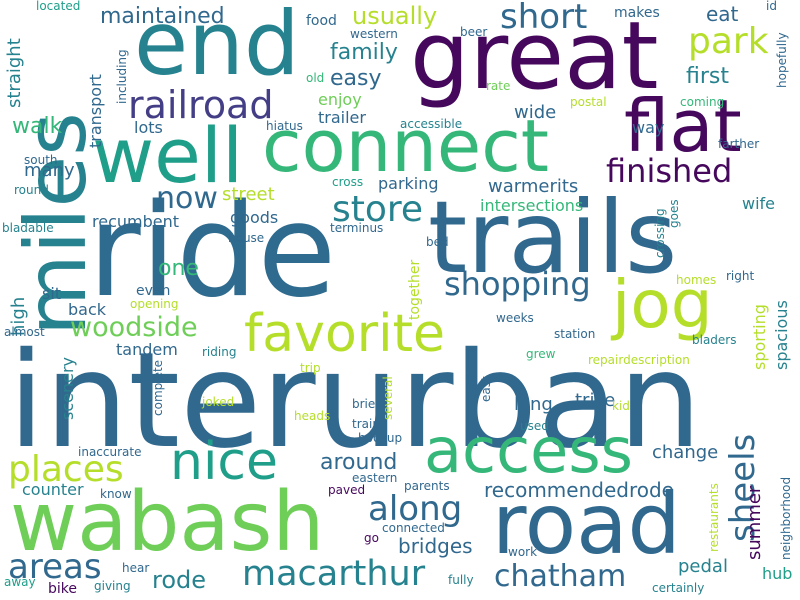  What do you see at coordinates (112, 586) in the screenshot?
I see `word-giving: giving` at bounding box center [112, 586].